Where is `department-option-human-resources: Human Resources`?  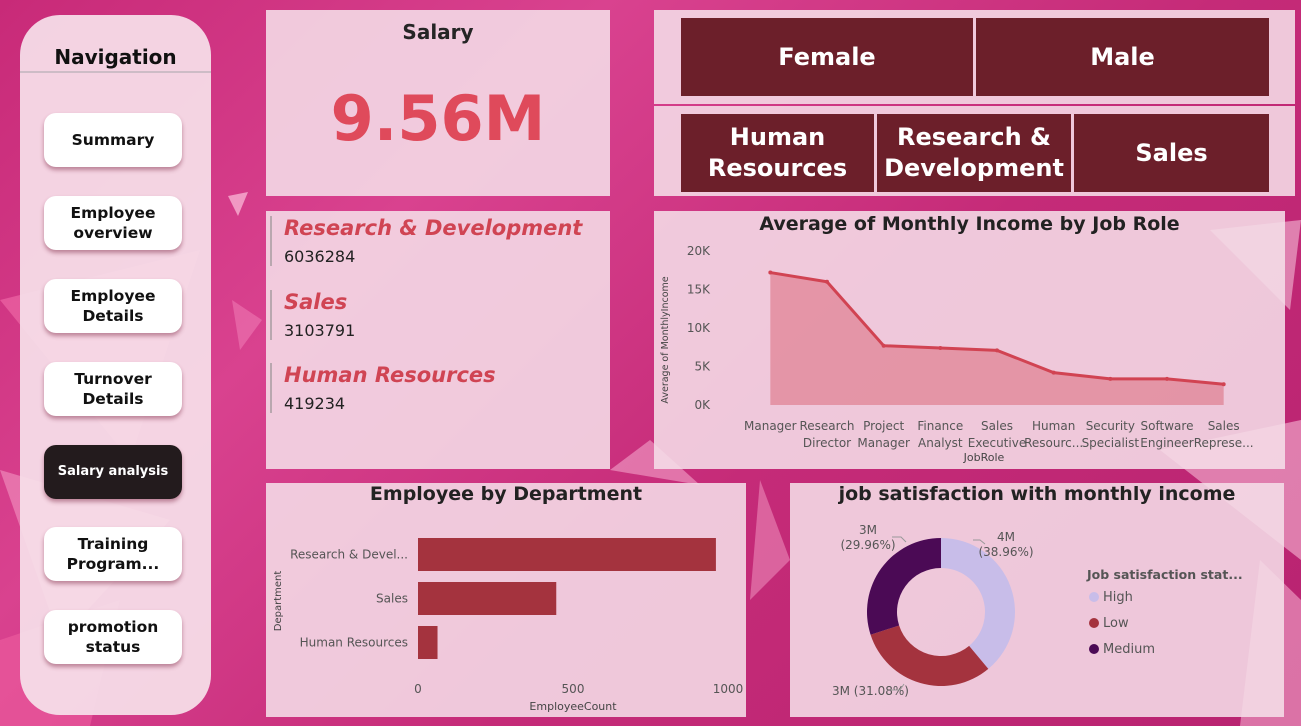 department-option-human-resources: Human Resources is located at coordinates (777, 153).